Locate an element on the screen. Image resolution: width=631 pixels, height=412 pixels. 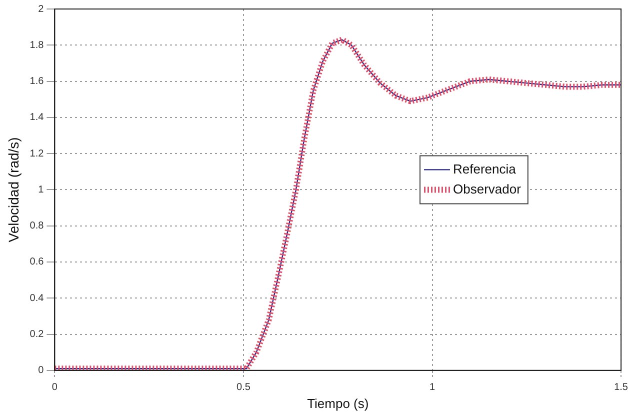
y-tick-label: 0.2 is located at coordinates (37, 334).